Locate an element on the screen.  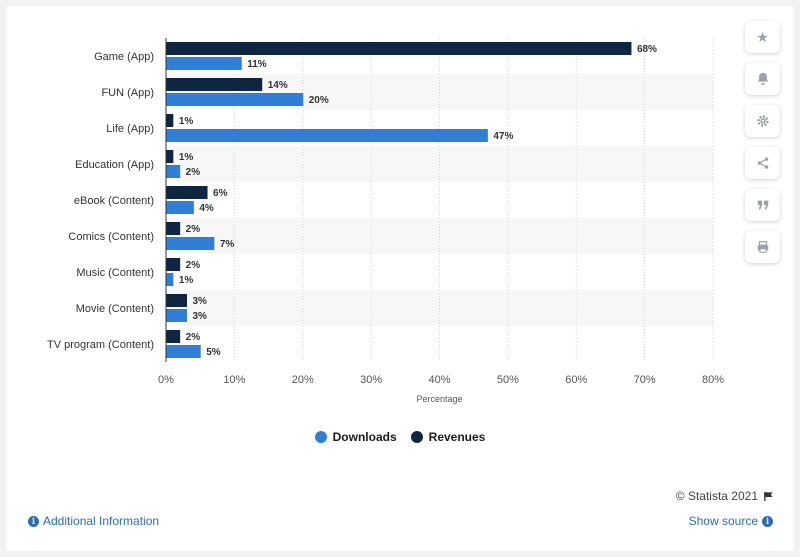
share-icon is located at coordinates (762, 163).